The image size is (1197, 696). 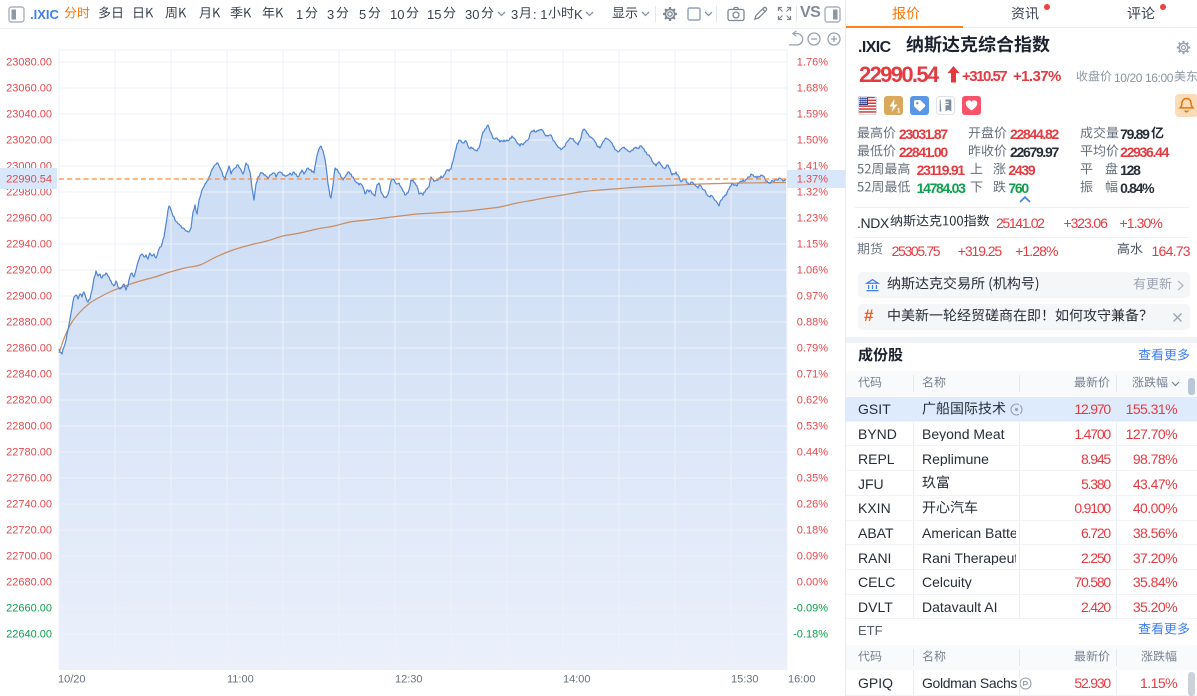 What do you see at coordinates (29, 427) in the screenshot?
I see `svg-text: 22800.00` at bounding box center [29, 427].